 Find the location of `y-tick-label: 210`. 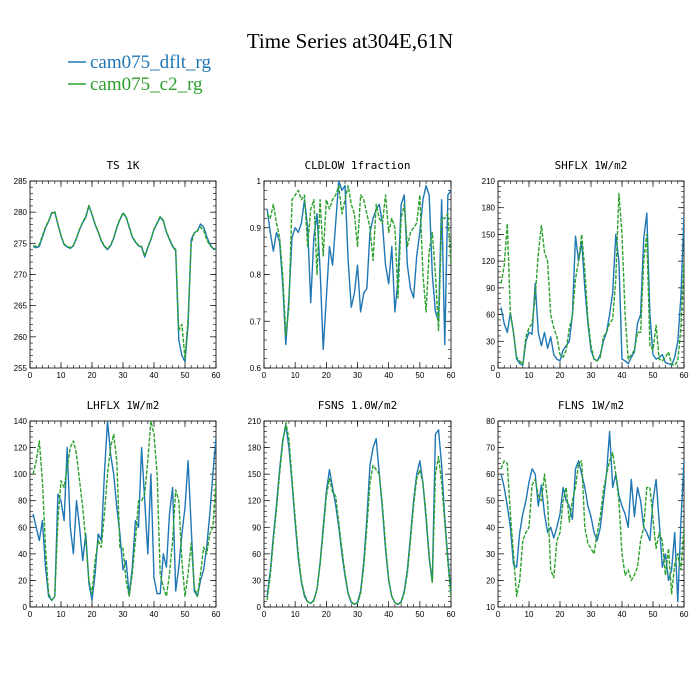

y-tick-label: 210 is located at coordinates (489, 181).